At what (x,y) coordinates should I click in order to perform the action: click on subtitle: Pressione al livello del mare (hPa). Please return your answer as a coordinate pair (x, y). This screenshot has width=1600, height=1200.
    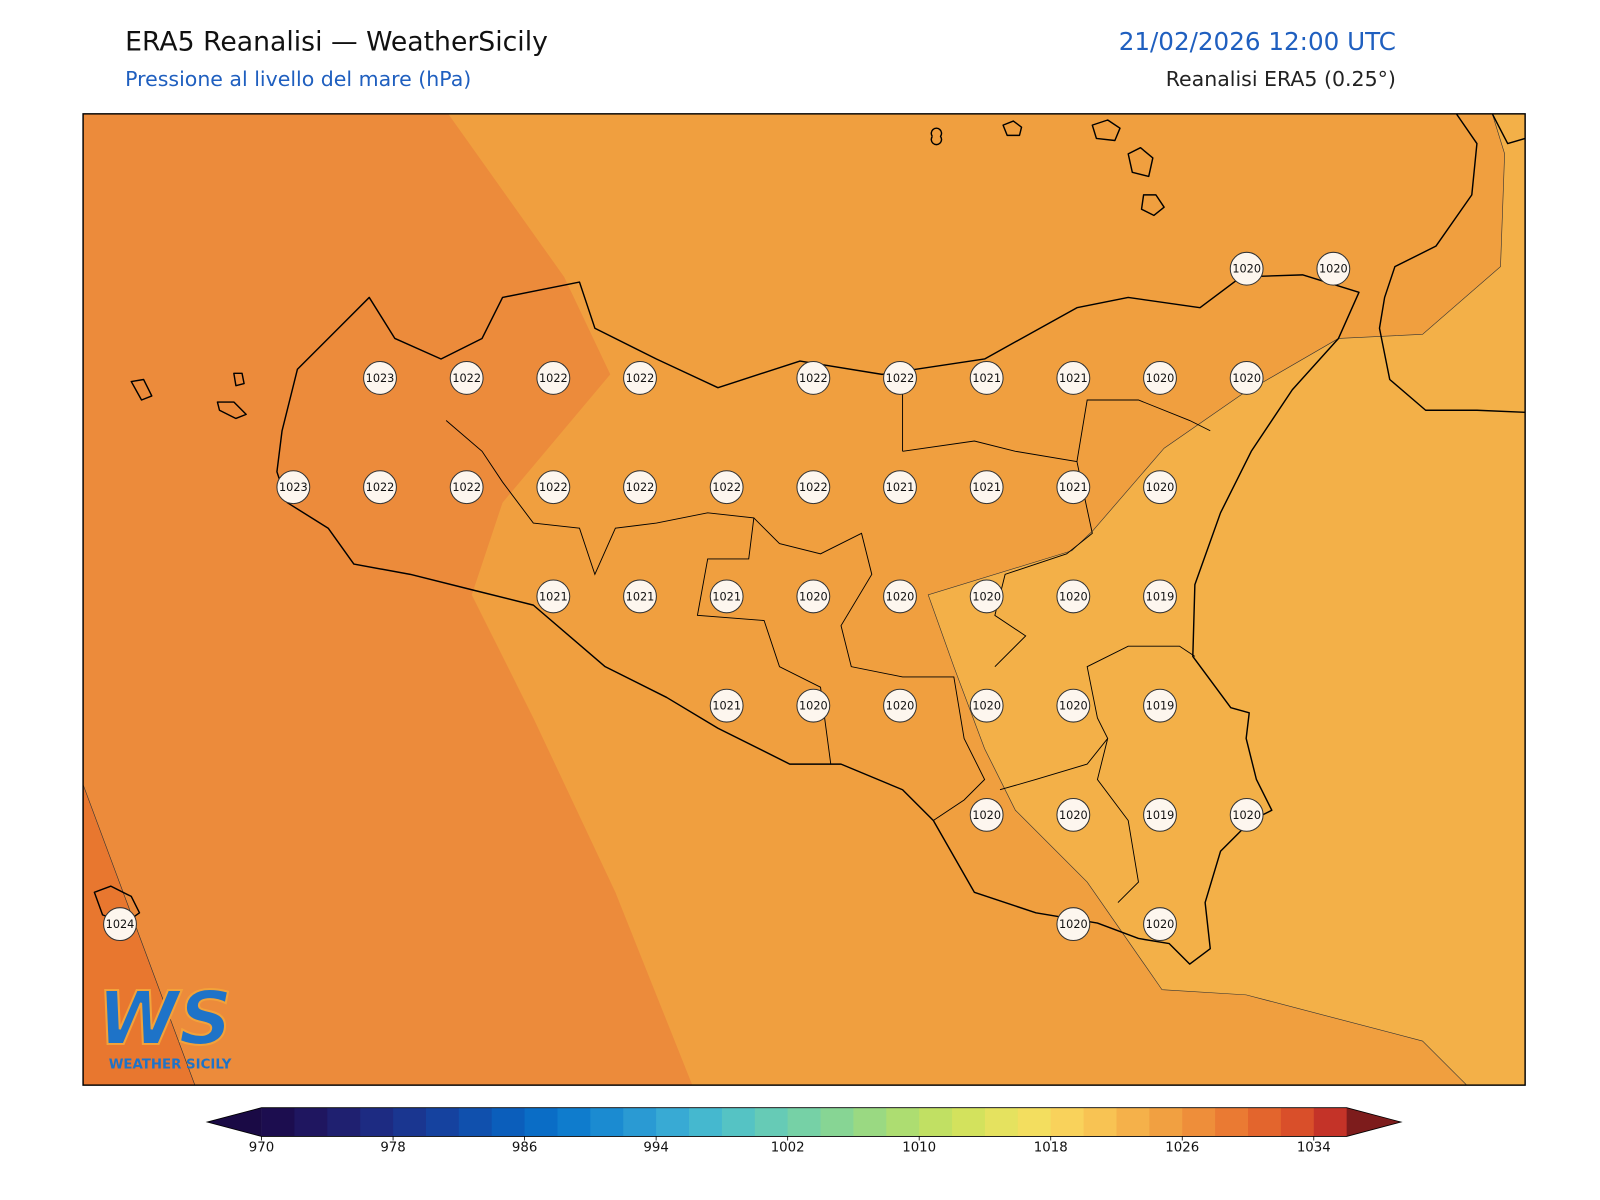
    Looking at the image, I should click on (298, 79).